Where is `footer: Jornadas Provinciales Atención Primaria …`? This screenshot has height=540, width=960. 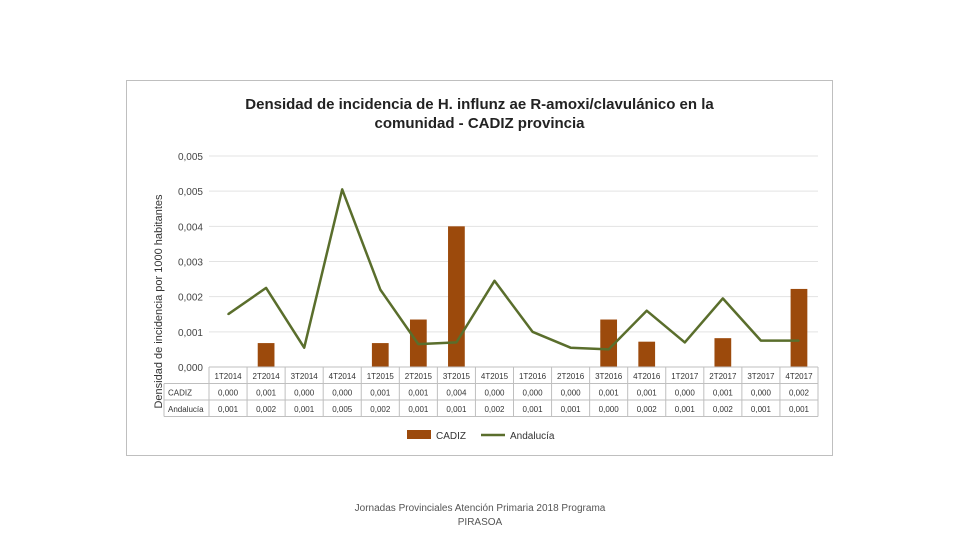
footer: Jornadas Provinciales Atención Primaria … is located at coordinates (480, 516).